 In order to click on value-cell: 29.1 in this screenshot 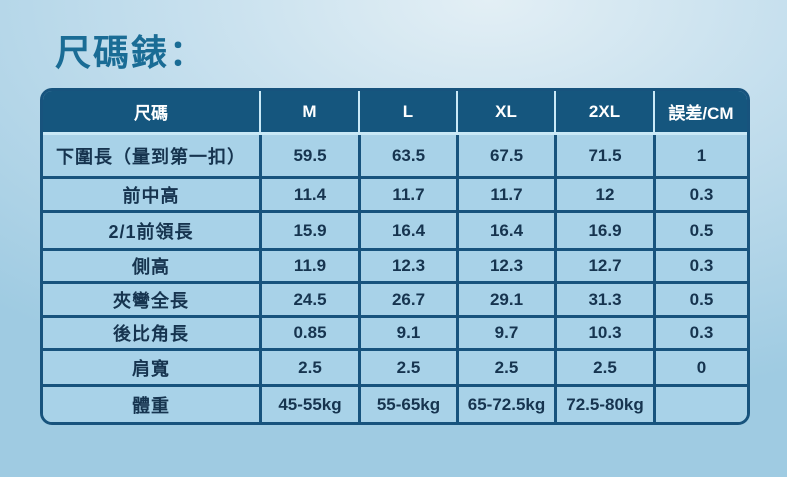, I will do `click(505, 298)`.